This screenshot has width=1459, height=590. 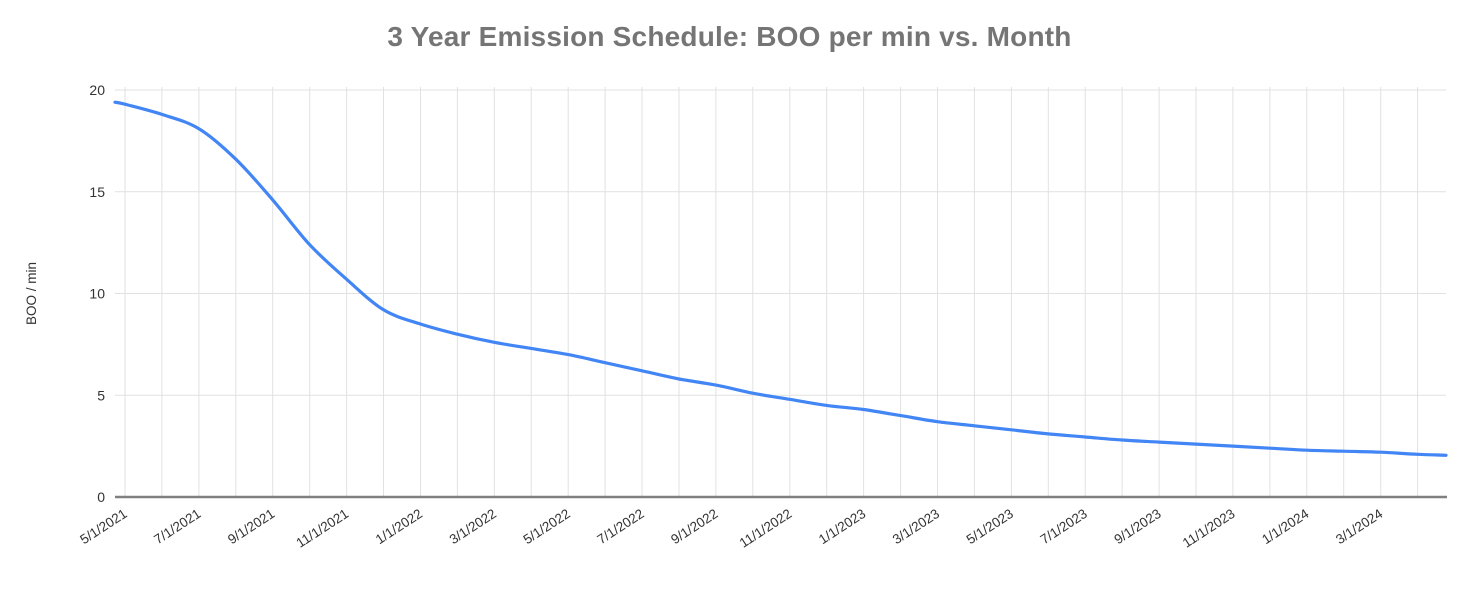 What do you see at coordinates (101, 497) in the screenshot?
I see `y-tick-label: 0` at bounding box center [101, 497].